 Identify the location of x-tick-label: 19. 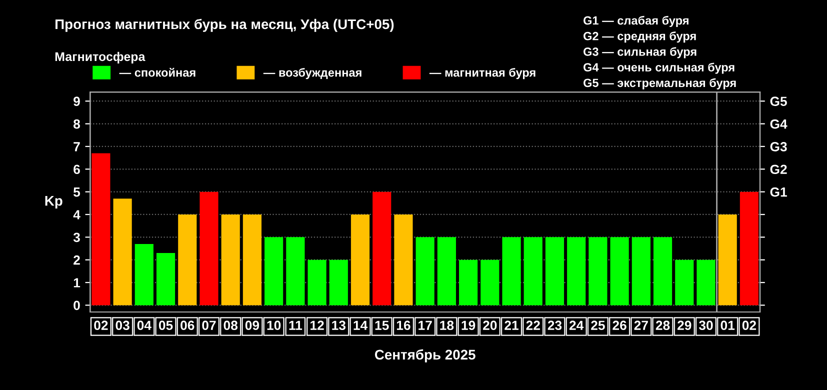
(469, 325).